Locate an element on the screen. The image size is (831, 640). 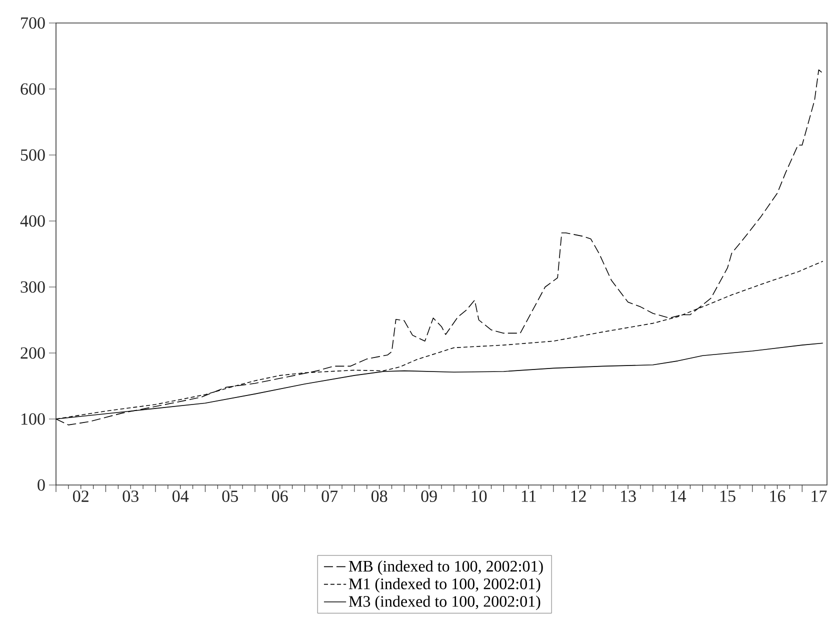
y-tick-label: 600 is located at coordinates (32, 89).